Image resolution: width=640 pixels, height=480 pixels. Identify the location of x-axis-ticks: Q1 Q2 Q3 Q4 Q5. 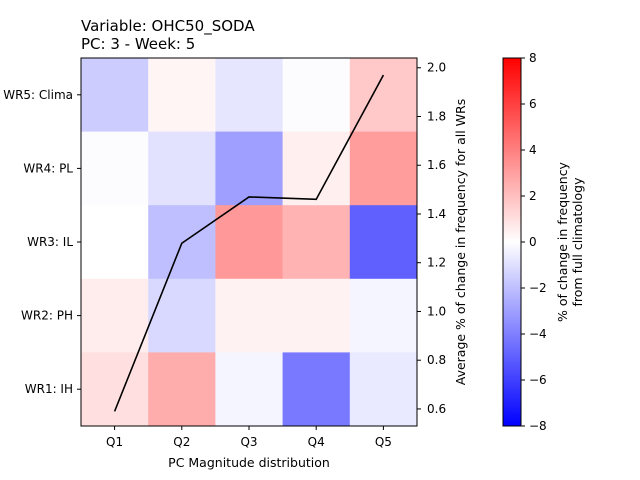
(249, 437).